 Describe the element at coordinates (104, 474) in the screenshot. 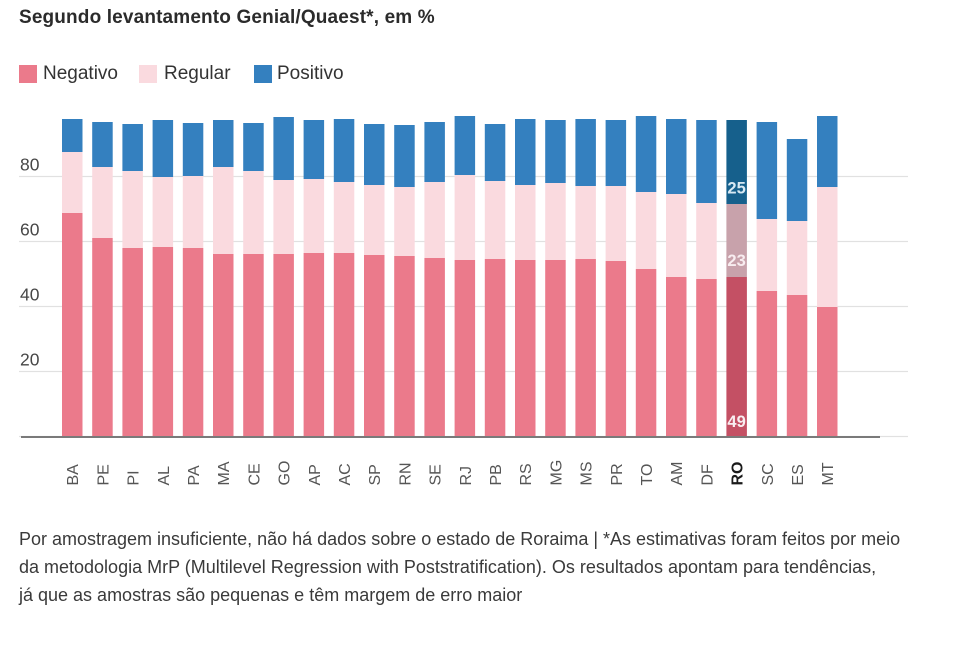

I see `svg-text: PE` at that location.